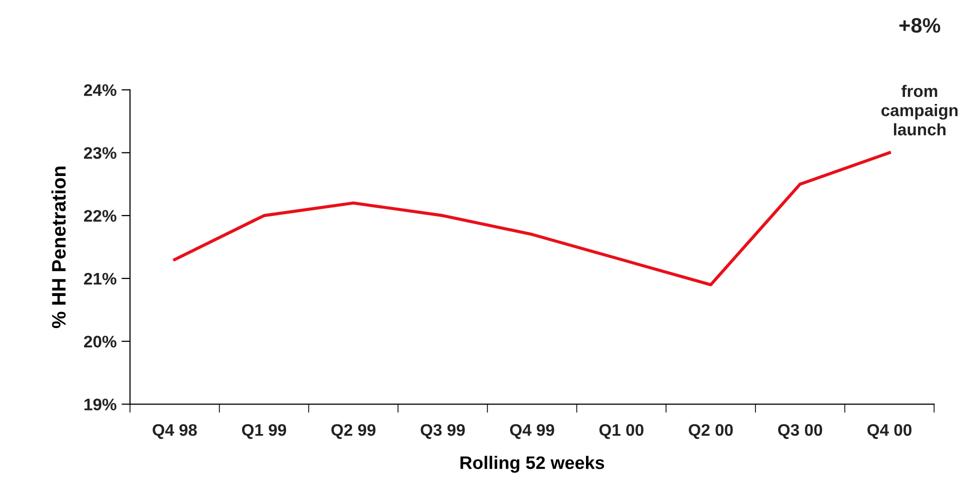 The image size is (963, 499). I want to click on x-tick-label: Q1 00, so click(621, 431).